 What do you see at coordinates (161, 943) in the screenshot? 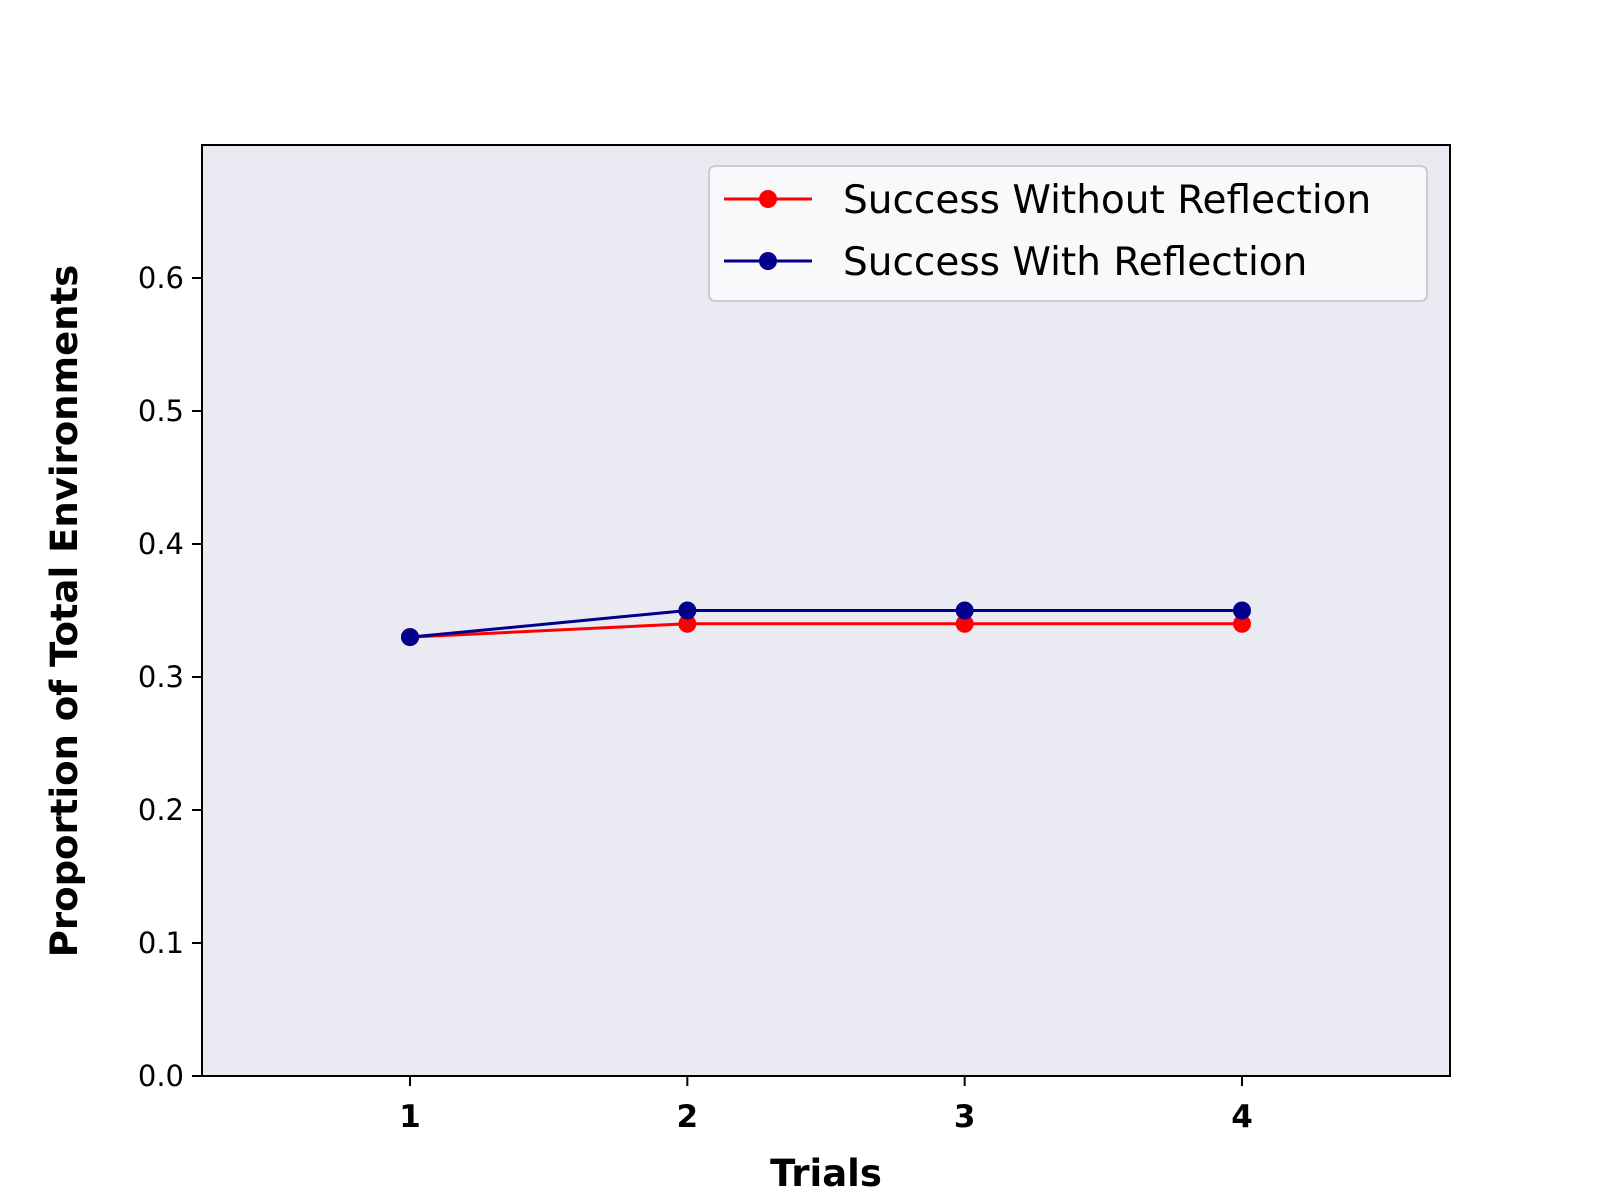
I see `y-tick-label: 0.1` at bounding box center [161, 943].